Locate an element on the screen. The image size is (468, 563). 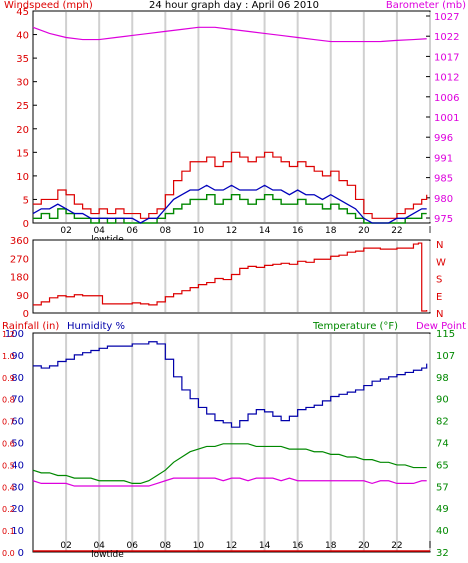
barometer-tick-label: 1006 is located at coordinates (446, 98).